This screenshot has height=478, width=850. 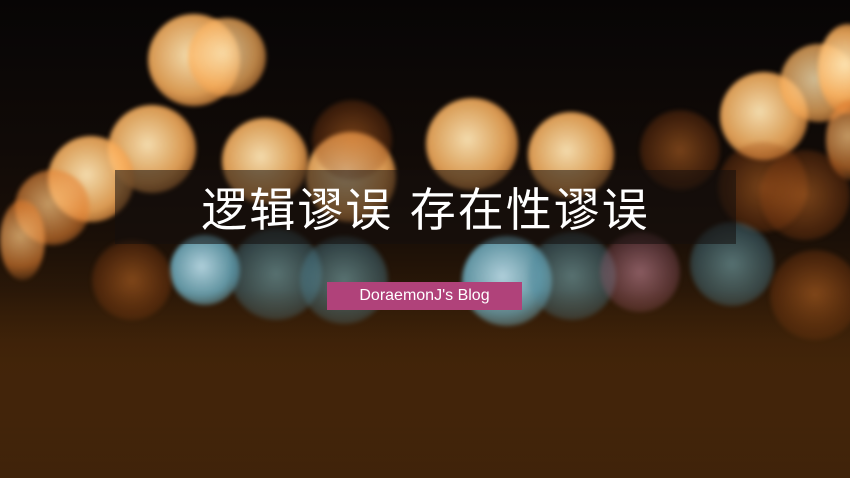 I want to click on blog-name-badge: DoraemonJ's Blog, so click(x=424, y=296).